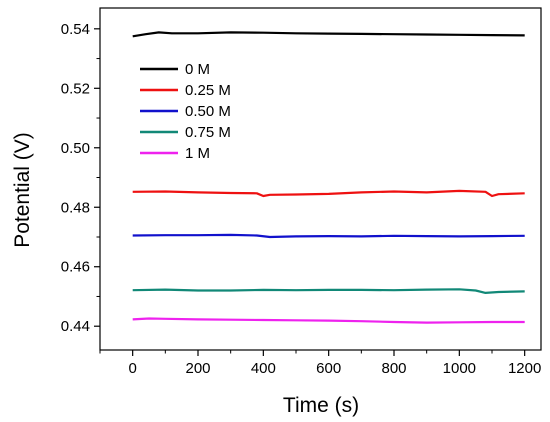 This screenshot has height=422, width=550. I want to click on legend: 0 M 0.25 M 0.50 M 0.75 M 1 M, so click(185, 111).